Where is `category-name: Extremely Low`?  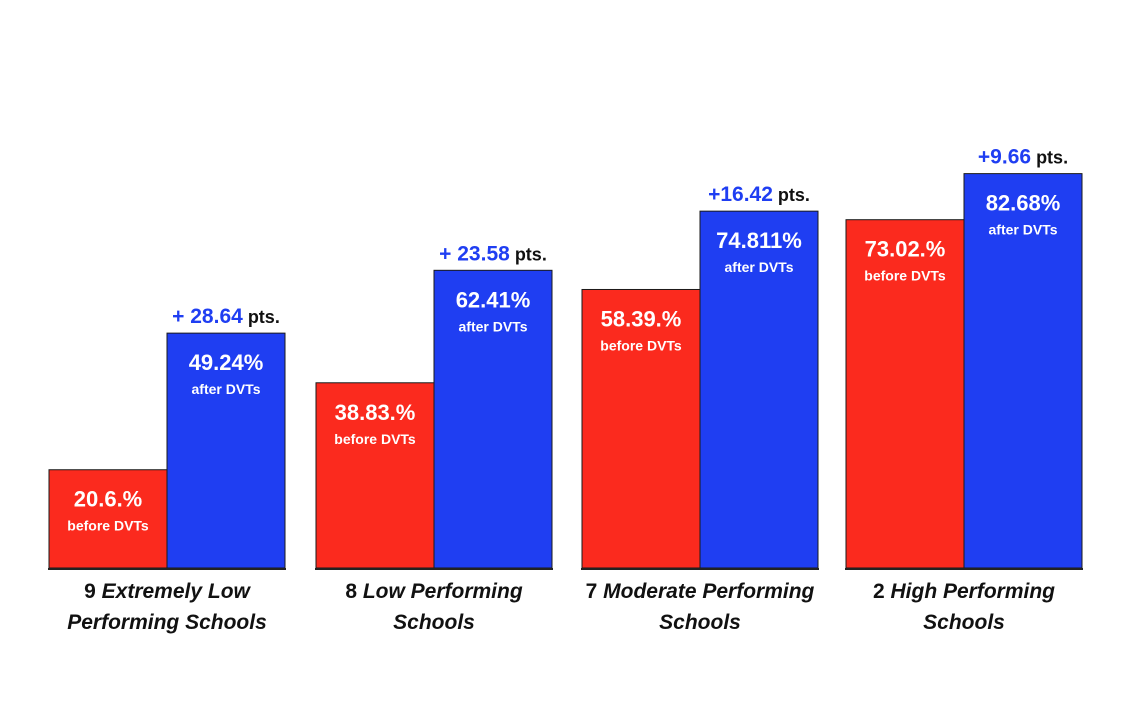
category-name: Extremely Low is located at coordinates (177, 591).